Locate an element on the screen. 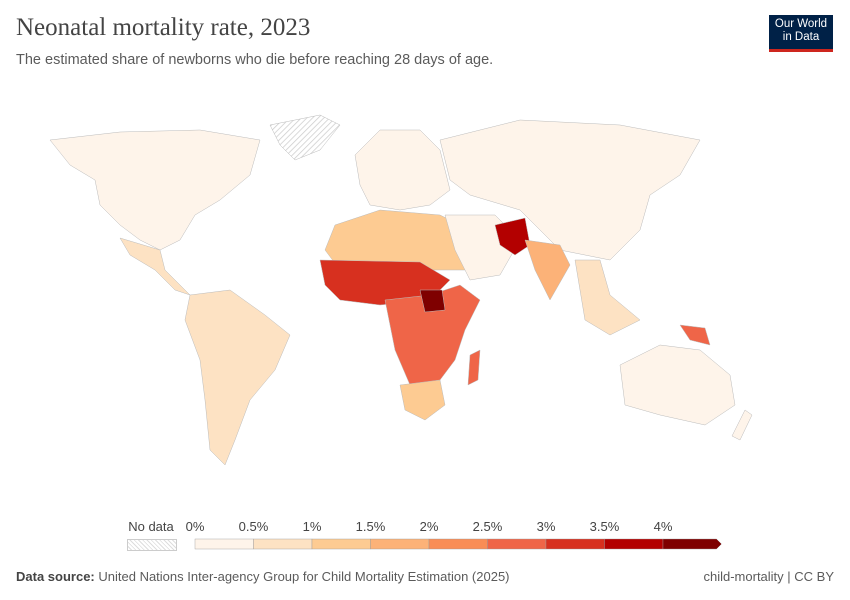  logo-line1: Our World is located at coordinates (801, 24).